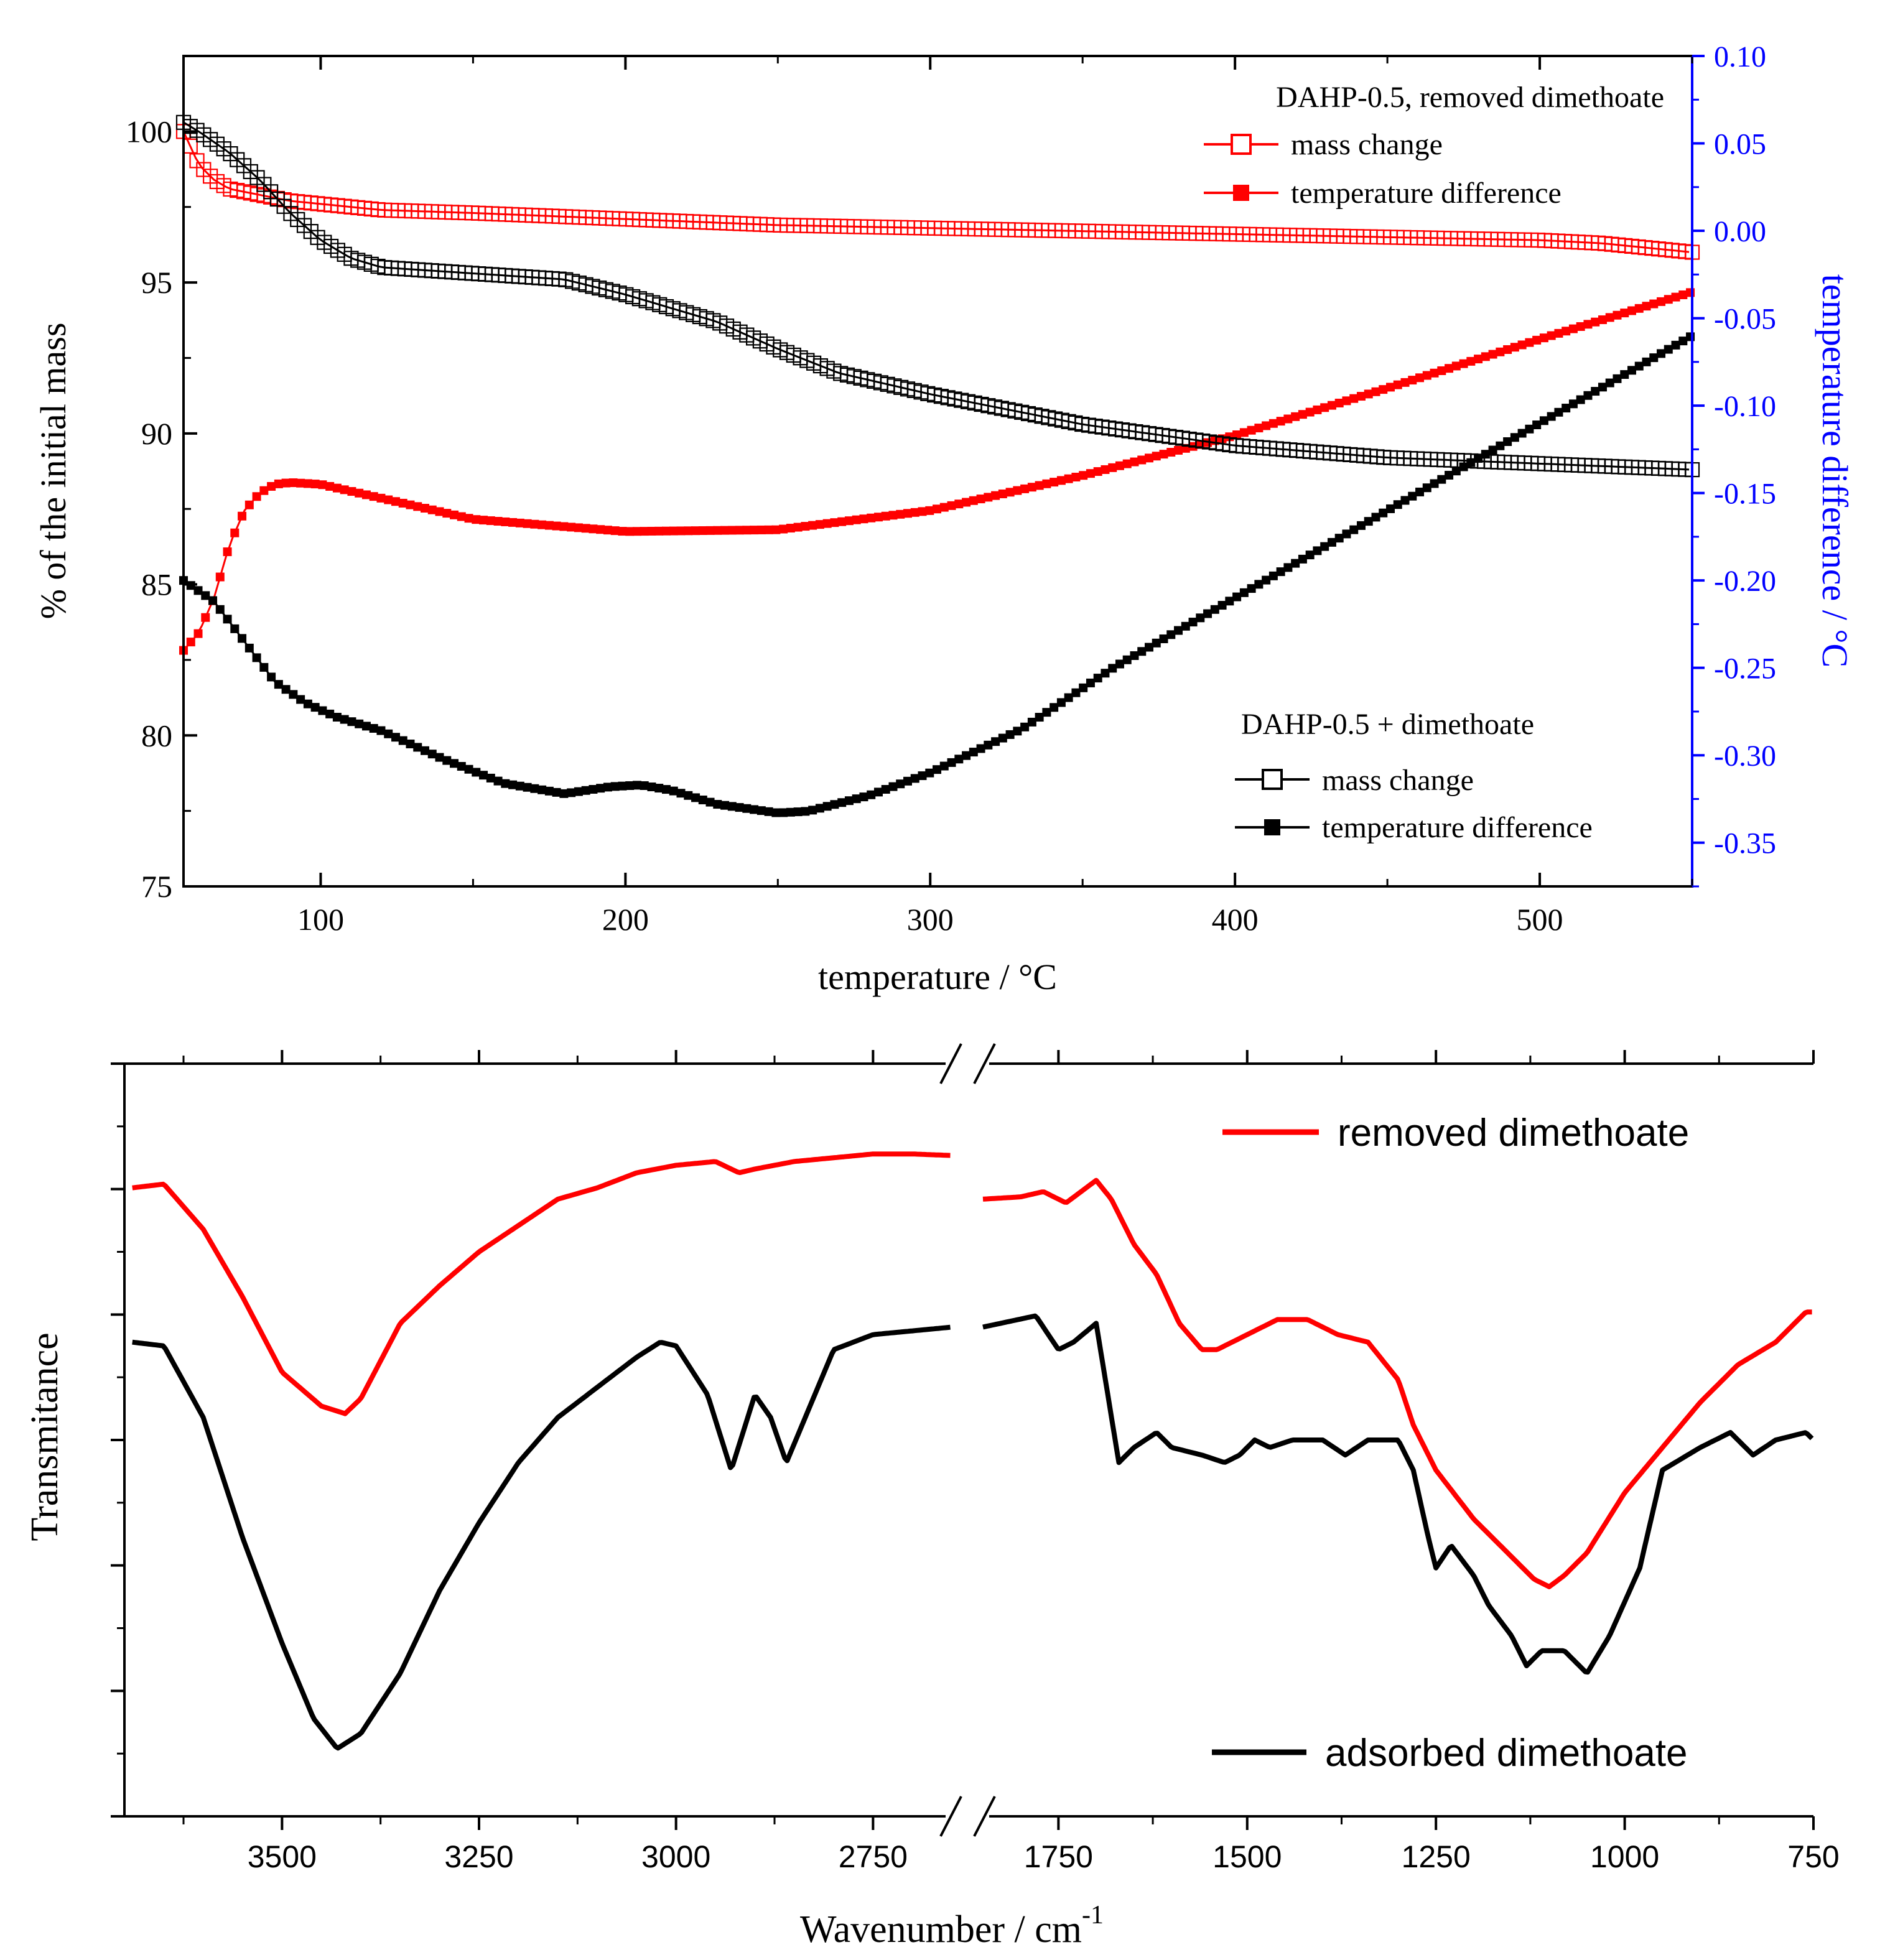 The height and width of the screenshot is (1960, 1885). Describe the element at coordinates (984, 1816) in the screenshot. I see `ftir-axis-break-mark` at that location.